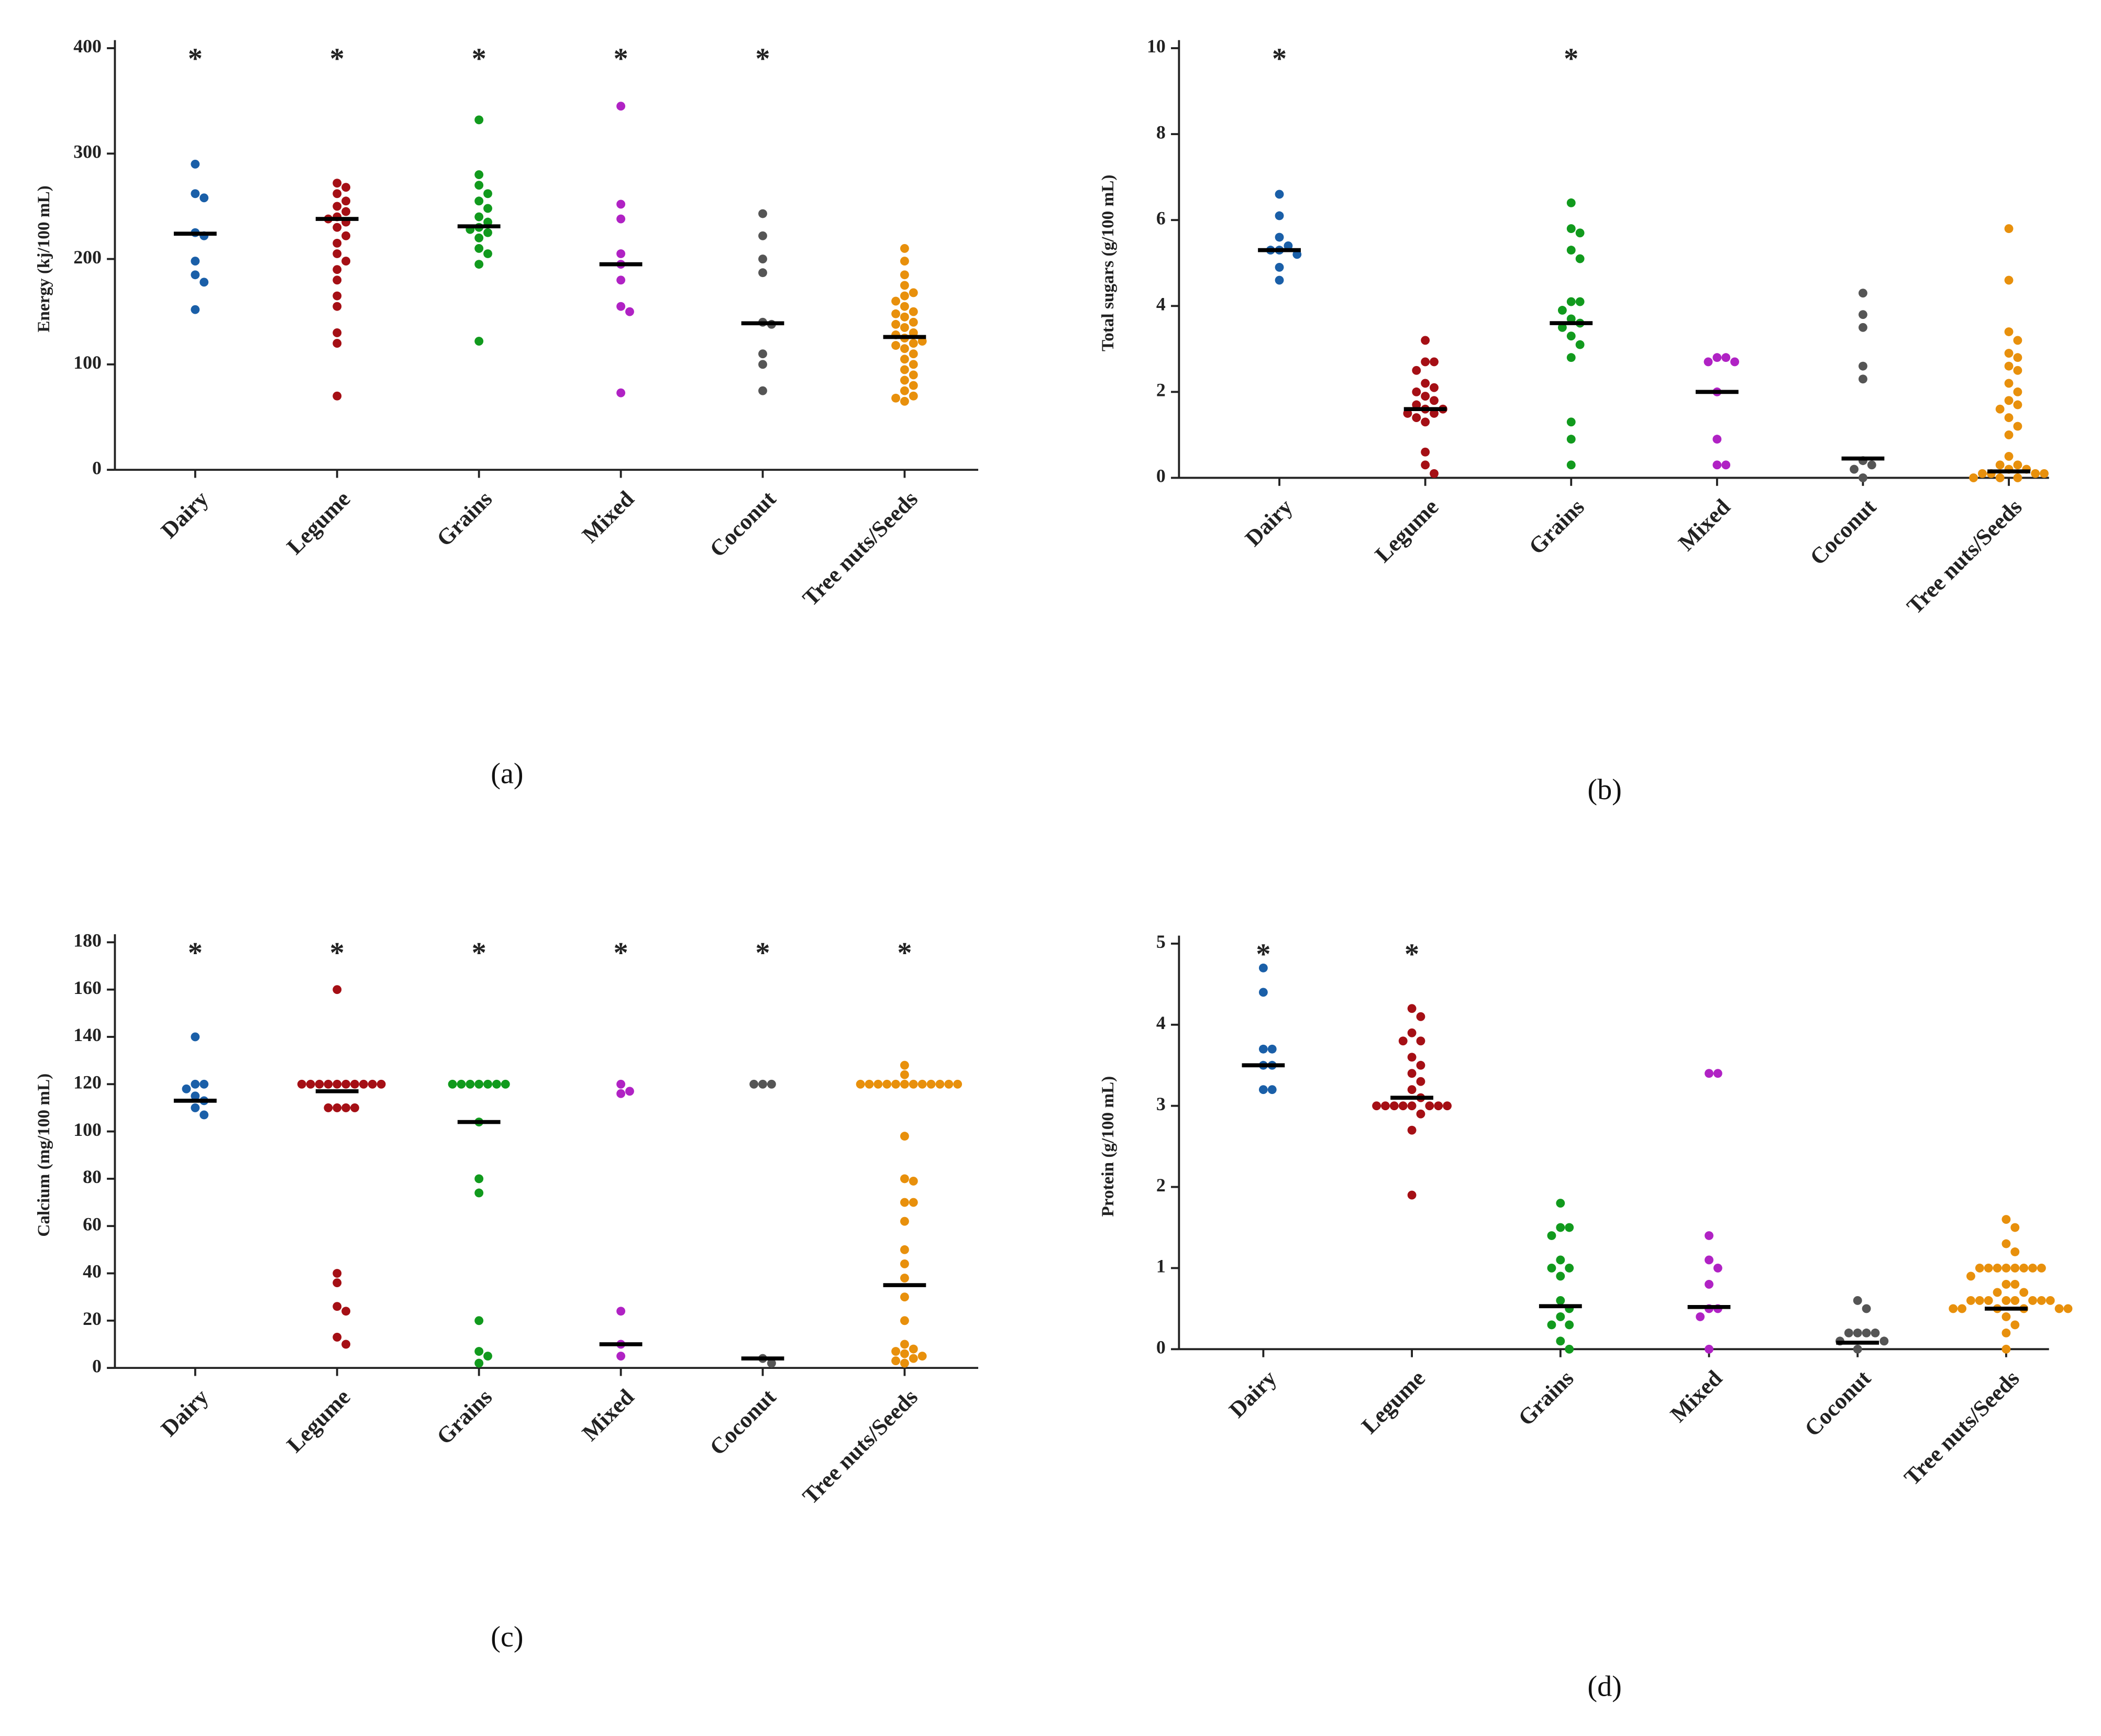  What do you see at coordinates (1697, 1397) in the screenshot?
I see `x-tick-label: Mixed` at bounding box center [1697, 1397].